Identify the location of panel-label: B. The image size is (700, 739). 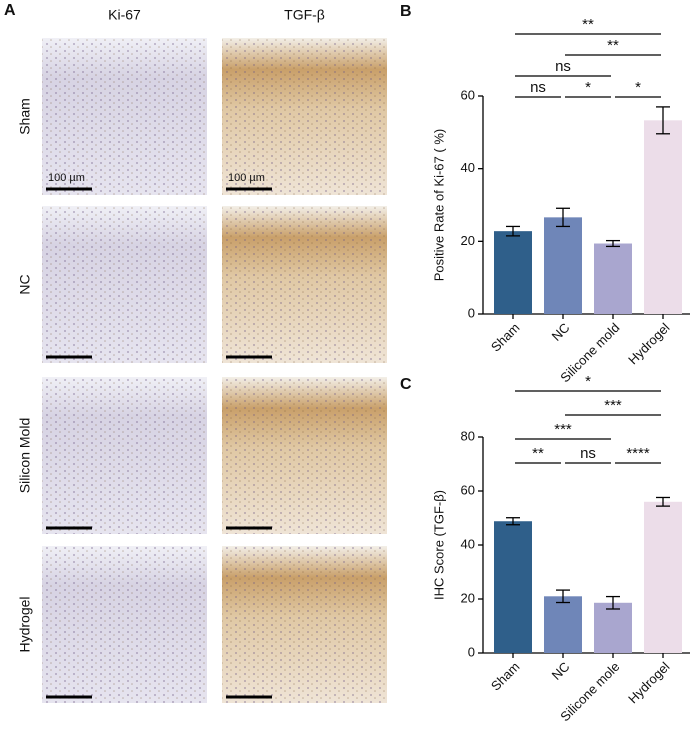
(406, 11).